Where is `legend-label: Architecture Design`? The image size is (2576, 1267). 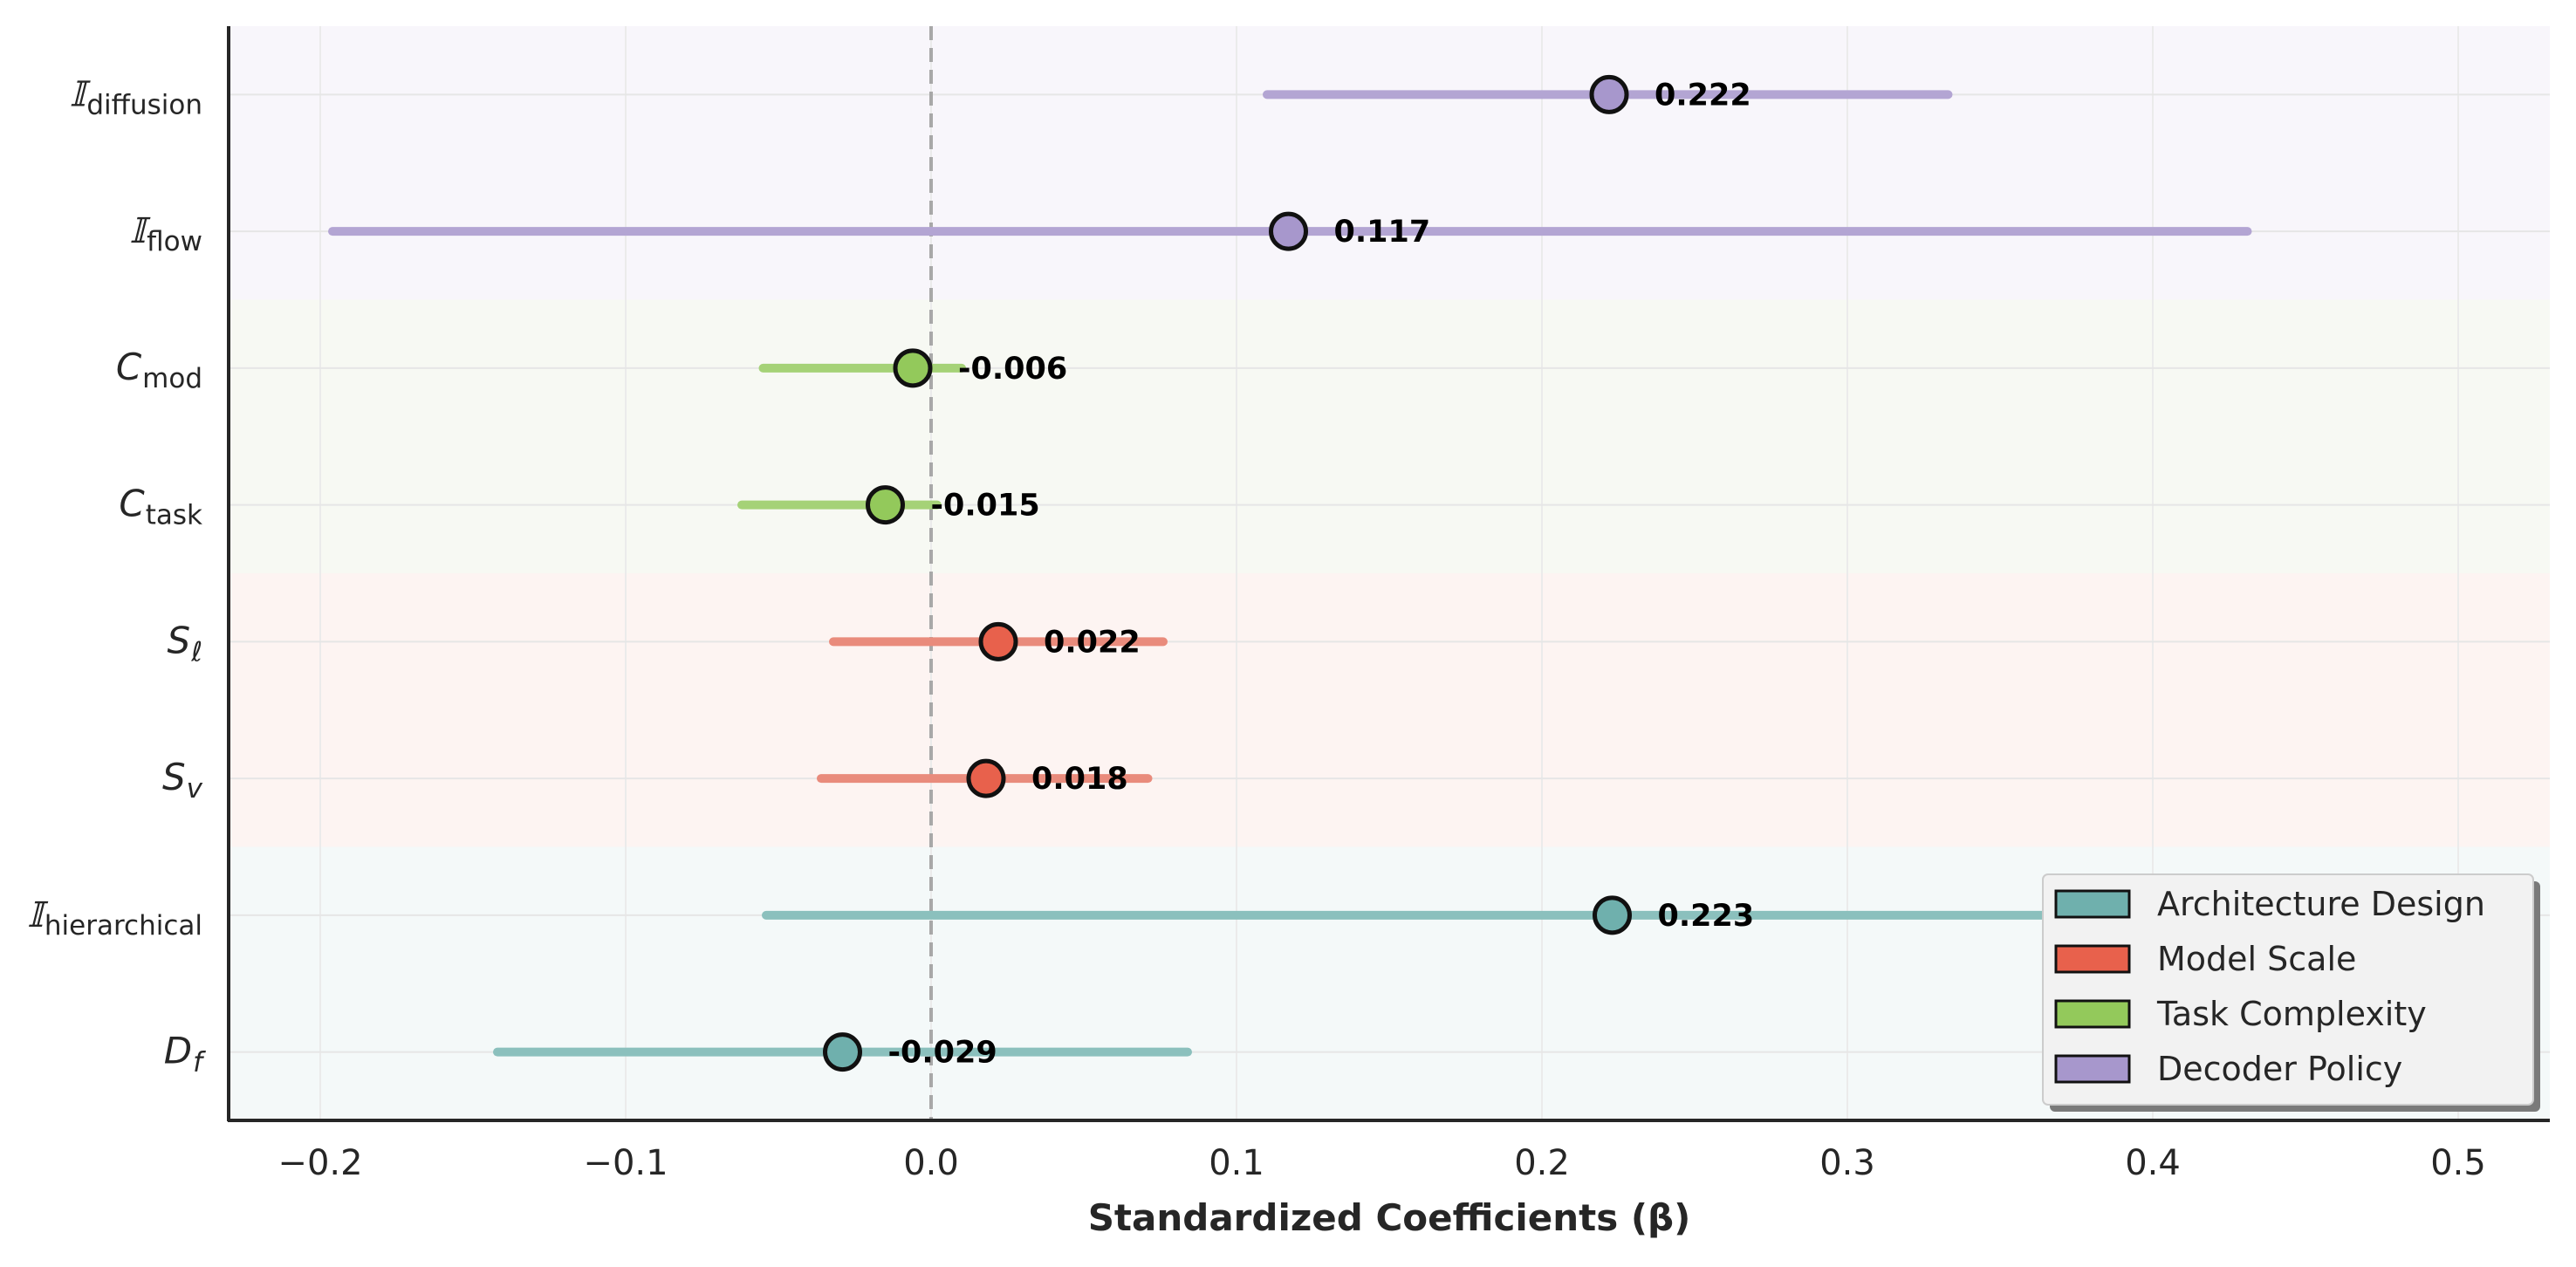 legend-label: Architecture Design is located at coordinates (2321, 904).